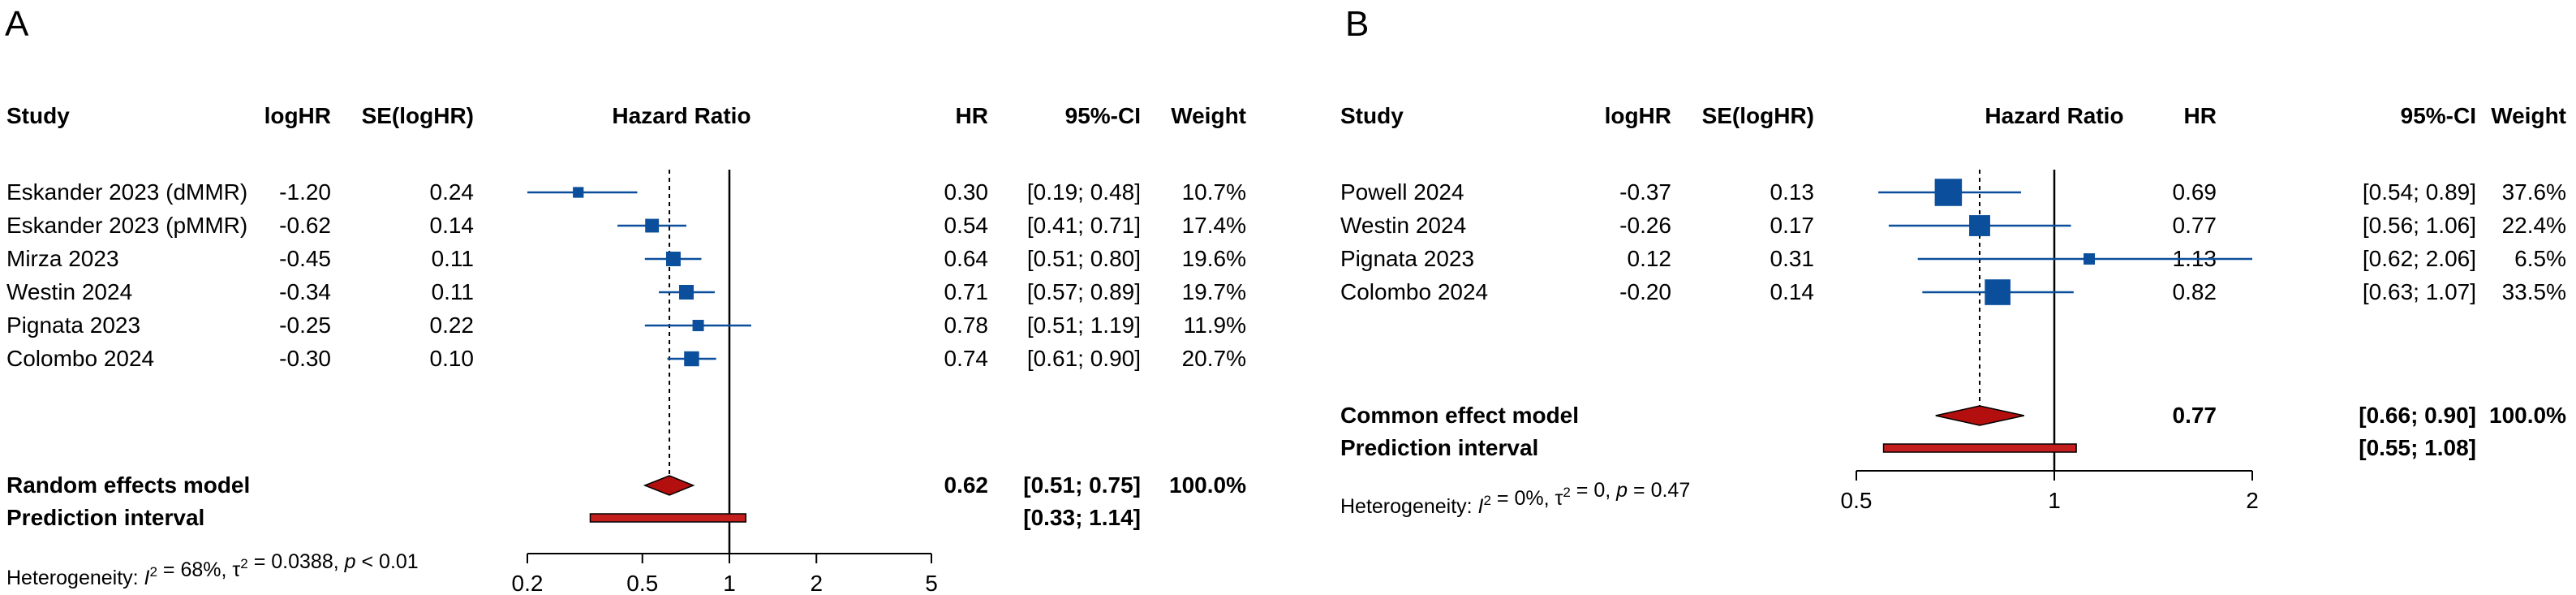 This screenshot has height=595, width=2576. I want to click on study-ci: [0.61; 0.90], so click(1084, 359).